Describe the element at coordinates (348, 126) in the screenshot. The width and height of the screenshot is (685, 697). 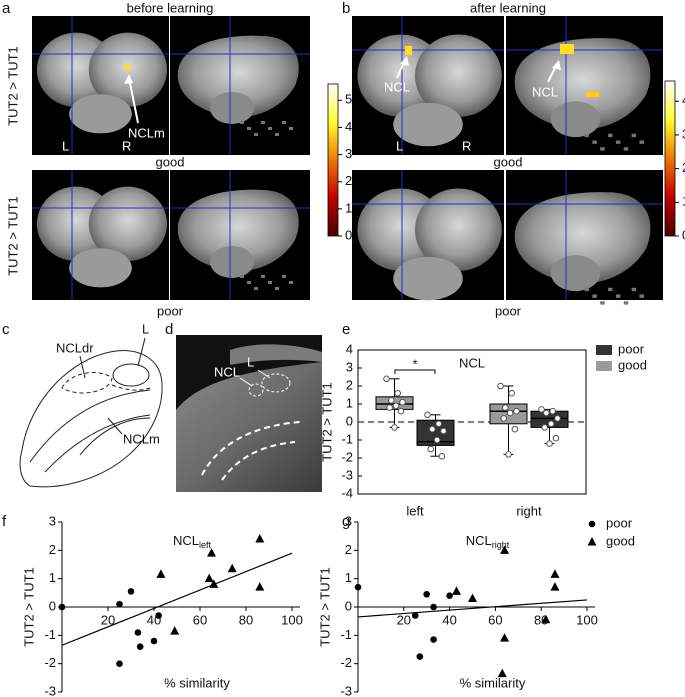
I see `tick-label: 4` at that location.